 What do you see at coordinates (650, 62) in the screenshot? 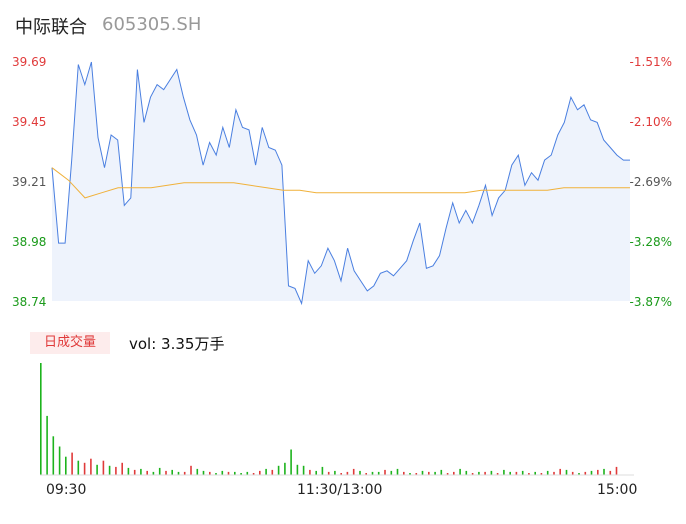
I see `ytick-right-0: -1.51%` at bounding box center [650, 62].